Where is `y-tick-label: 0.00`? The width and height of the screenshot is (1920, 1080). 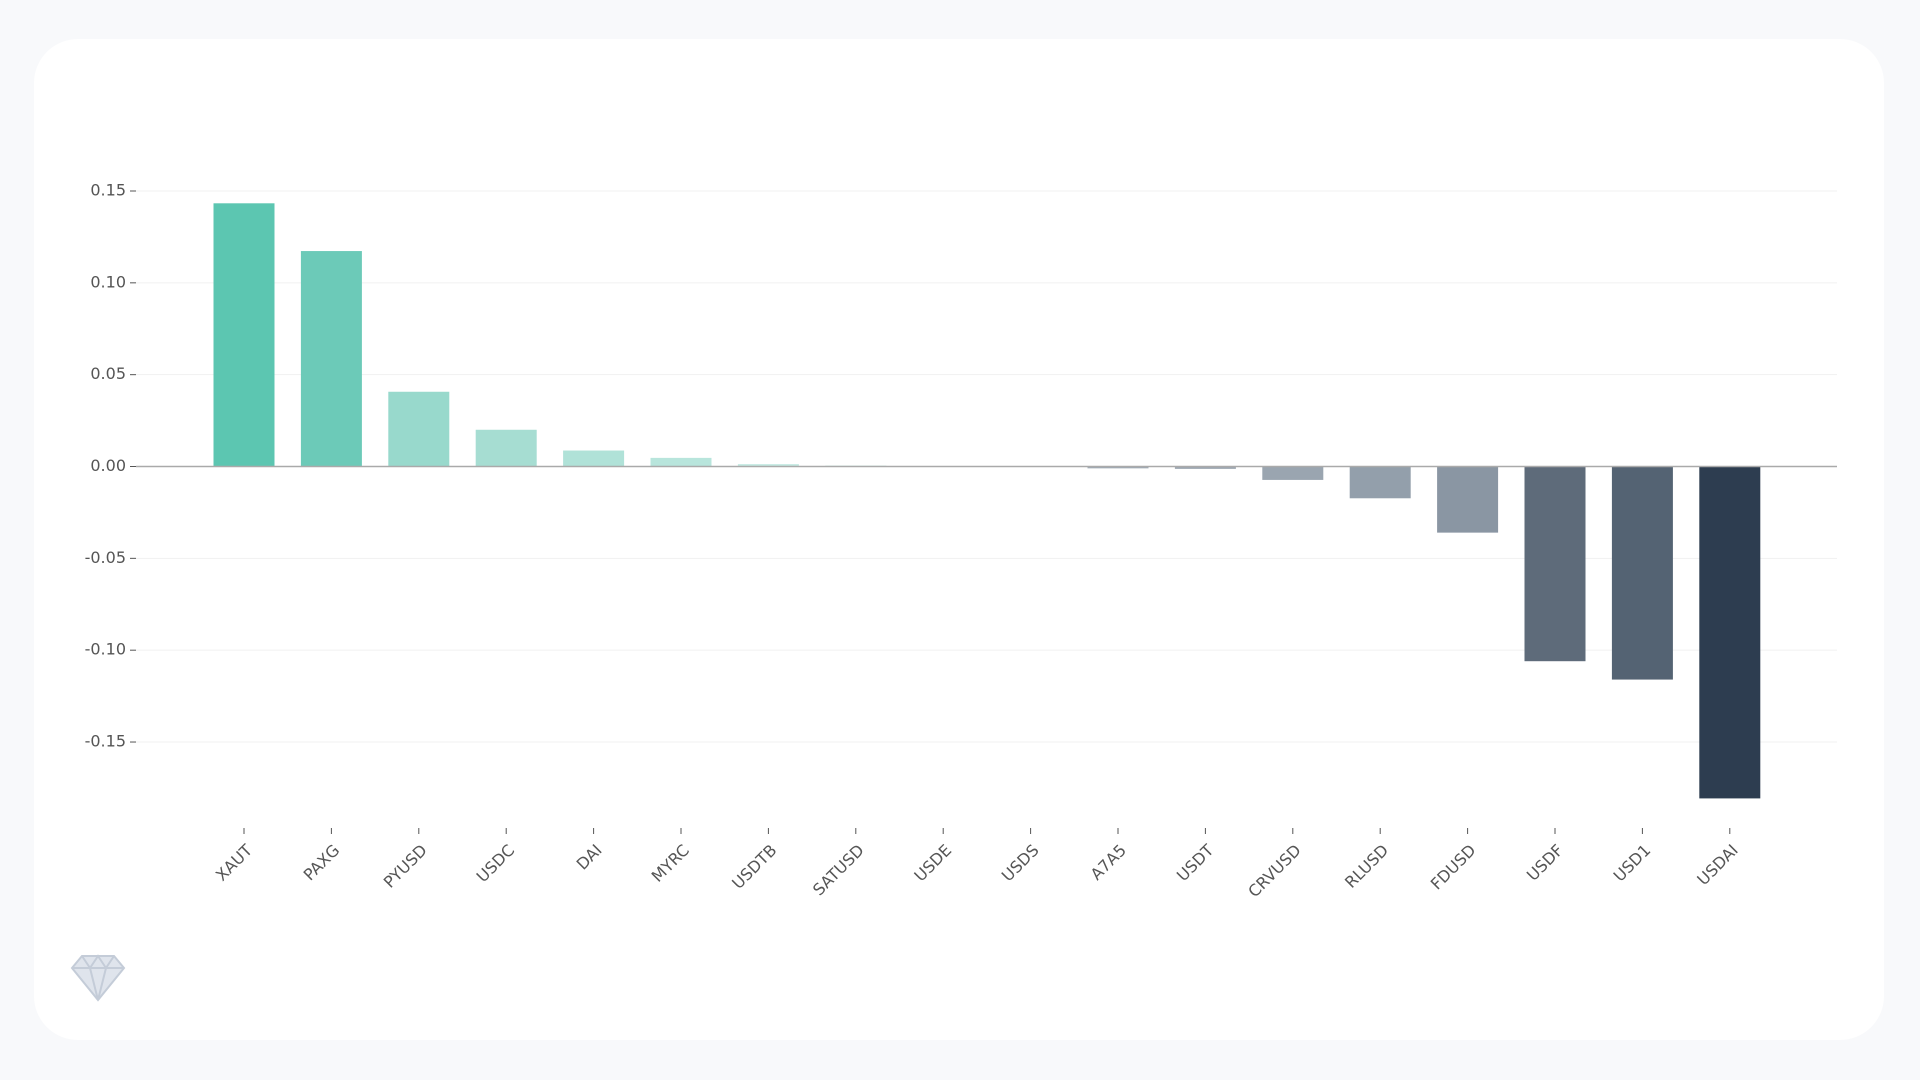
y-tick-label: 0.00 is located at coordinates (108, 465).